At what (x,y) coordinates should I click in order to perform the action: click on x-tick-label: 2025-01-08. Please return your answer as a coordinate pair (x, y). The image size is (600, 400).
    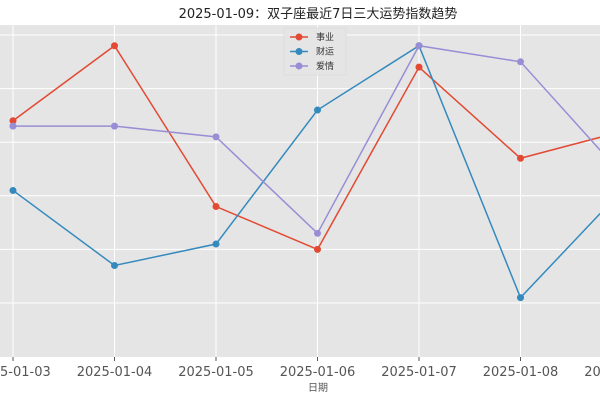
    Looking at the image, I should click on (521, 372).